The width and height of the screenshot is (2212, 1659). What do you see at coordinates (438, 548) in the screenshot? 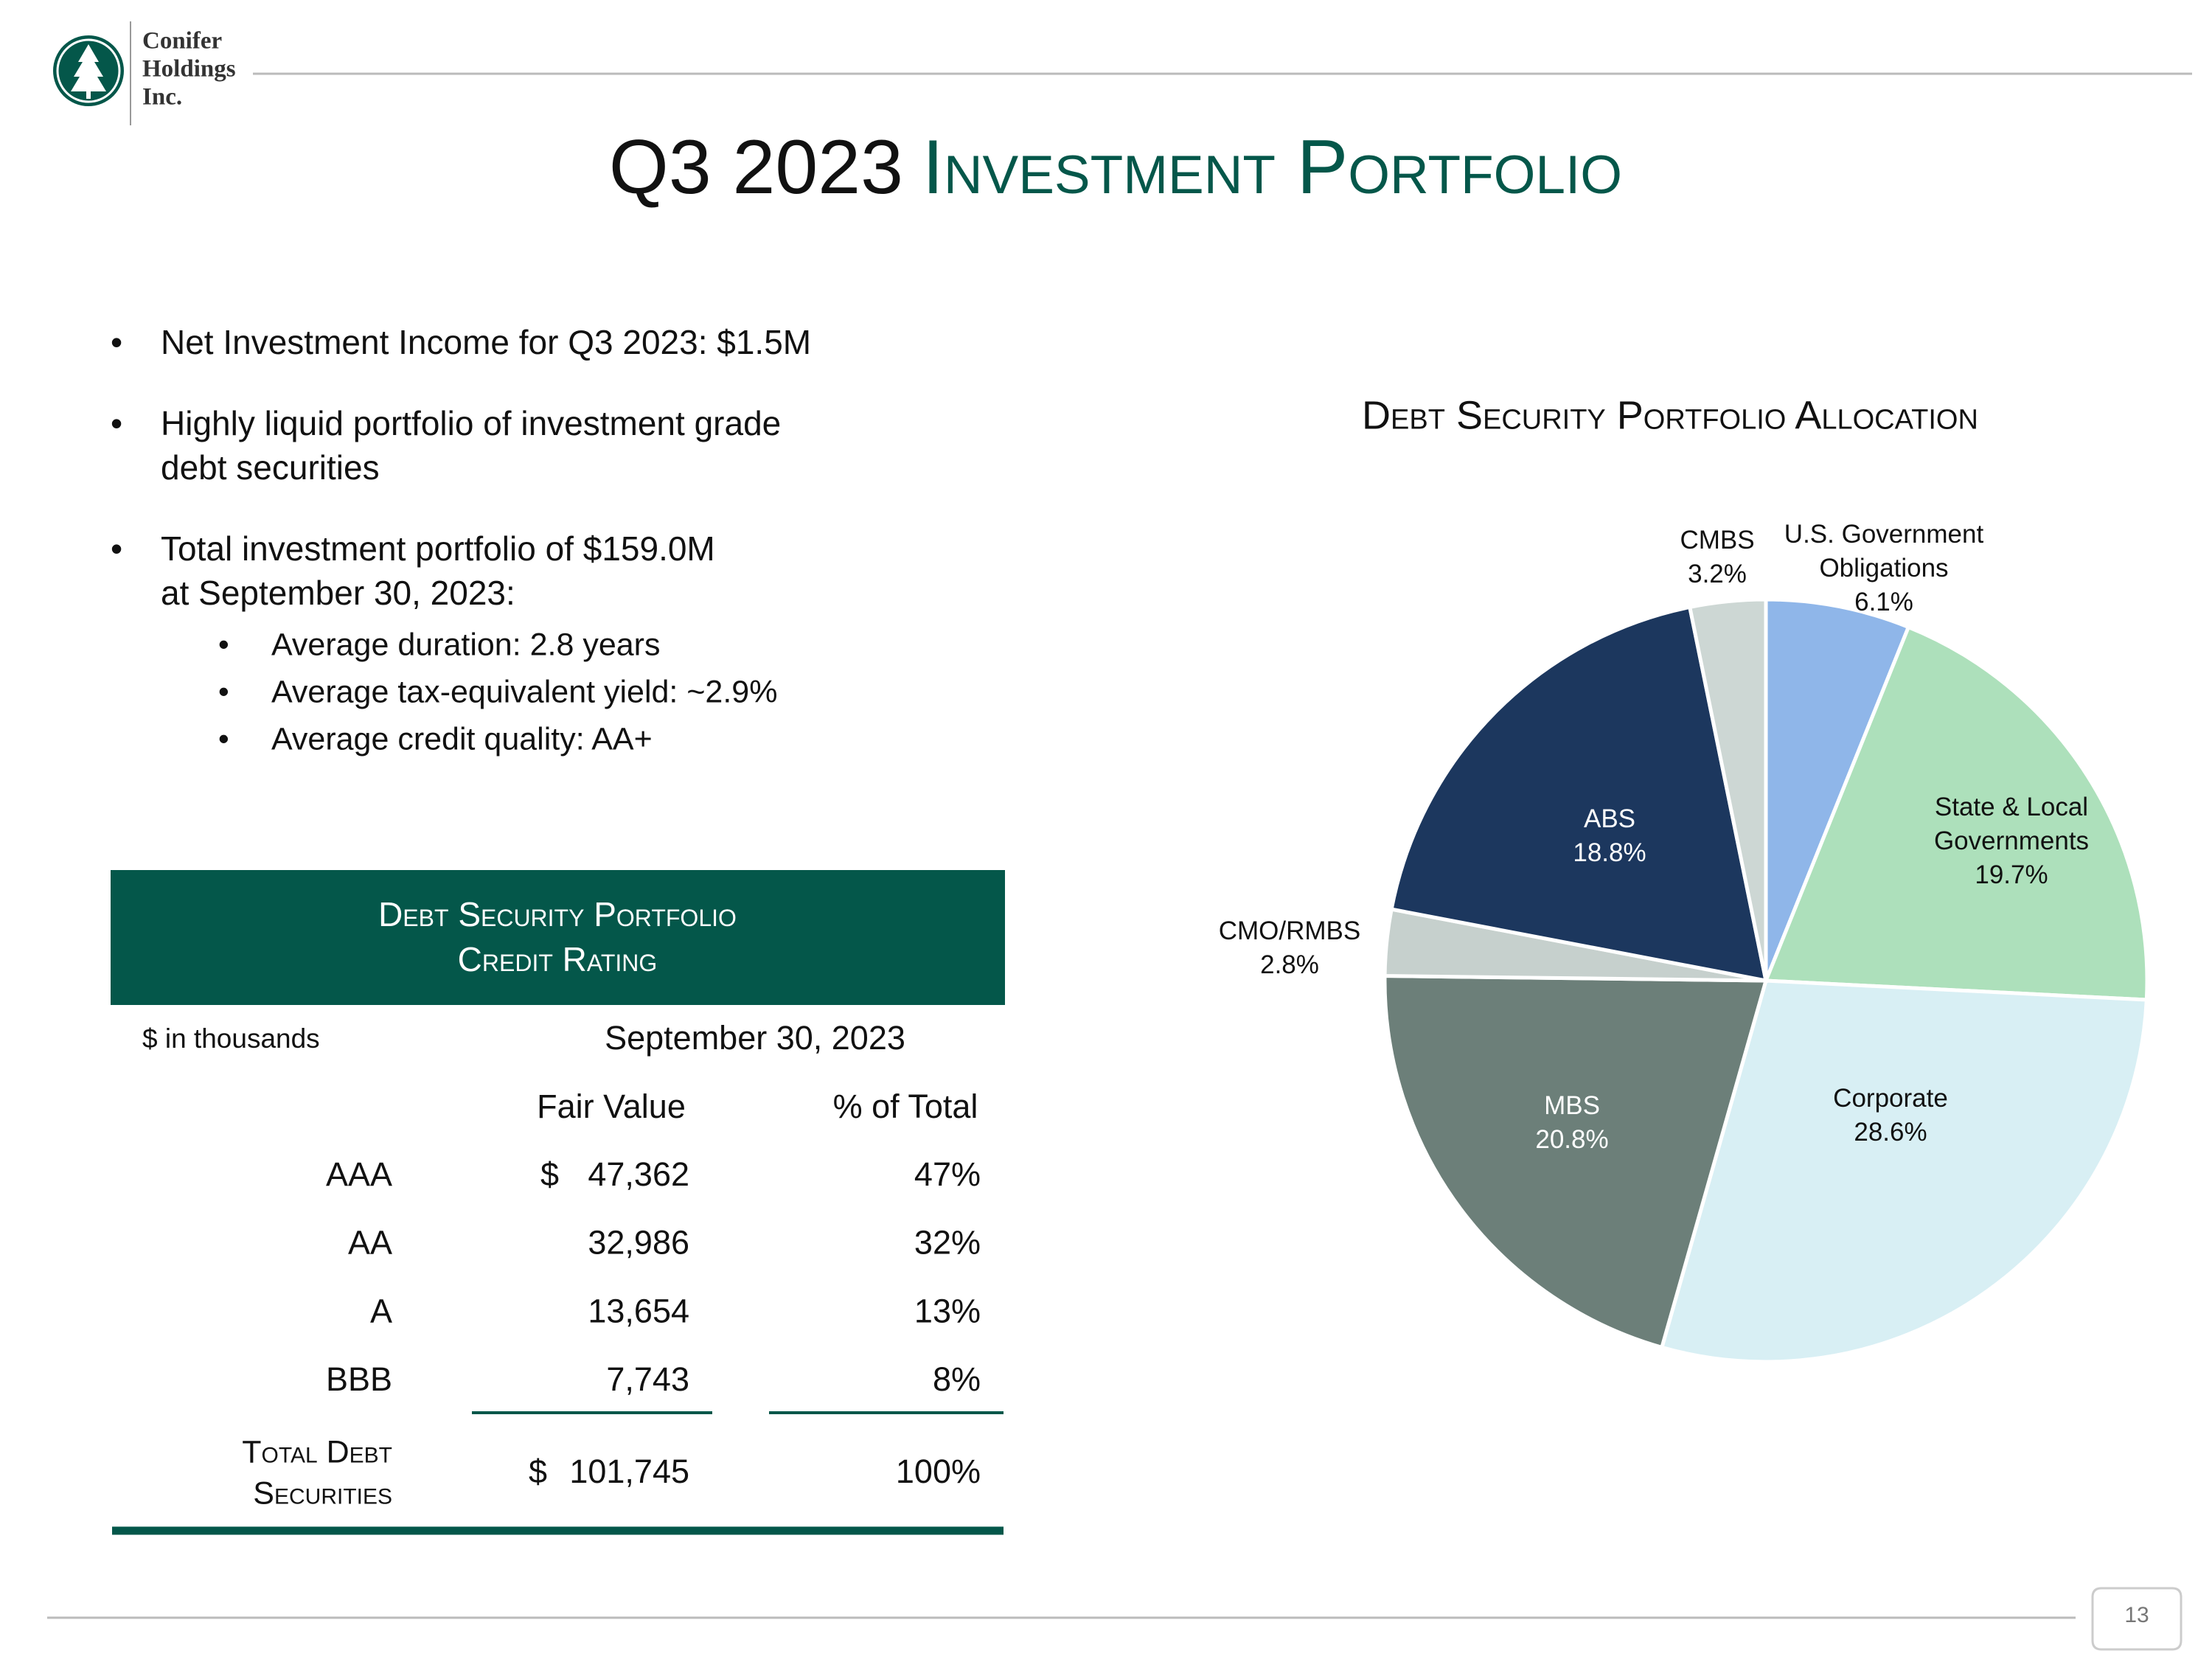
I see `bullet-text: Total investment portfolio of $159.0M` at bounding box center [438, 548].